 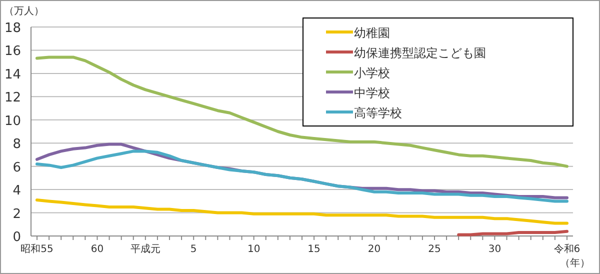 I want to click on line-series, so click(x=302, y=211).